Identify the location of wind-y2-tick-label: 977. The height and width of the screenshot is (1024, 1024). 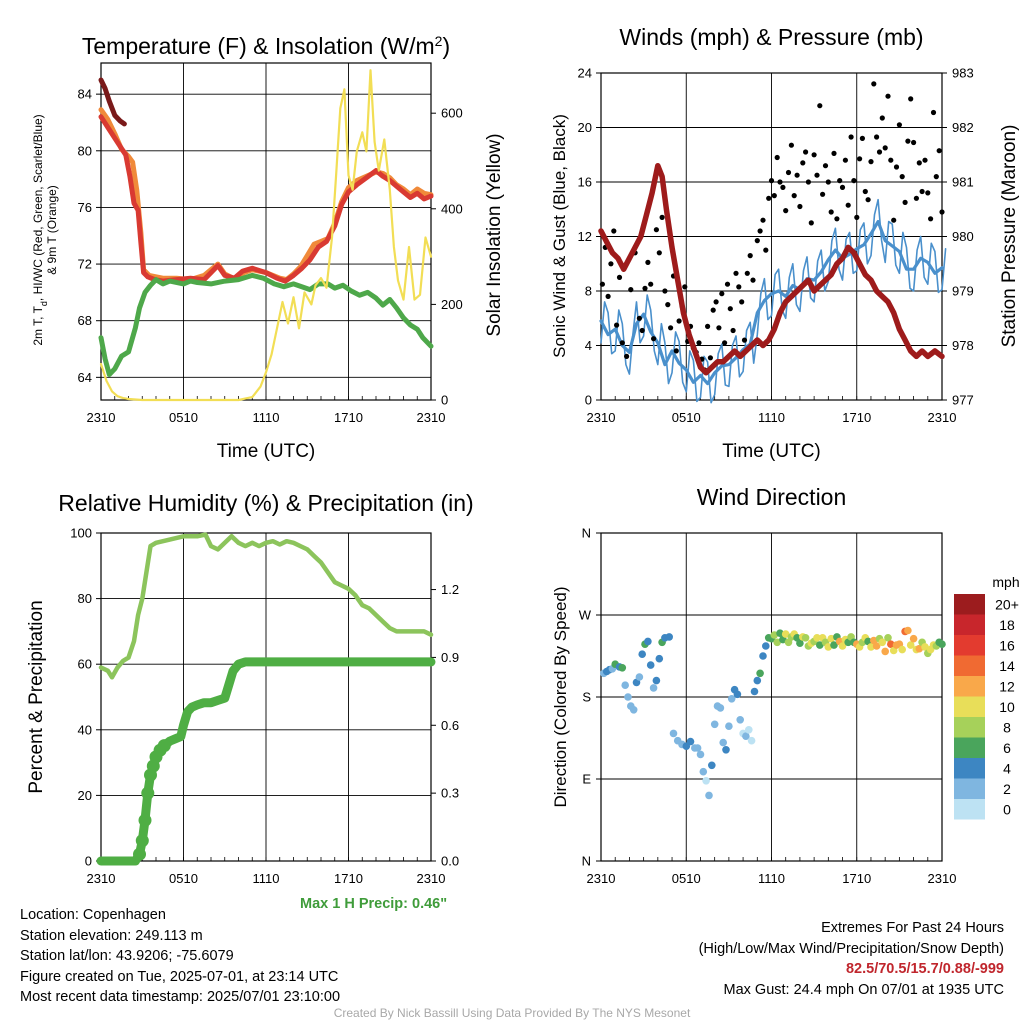
(963, 400).